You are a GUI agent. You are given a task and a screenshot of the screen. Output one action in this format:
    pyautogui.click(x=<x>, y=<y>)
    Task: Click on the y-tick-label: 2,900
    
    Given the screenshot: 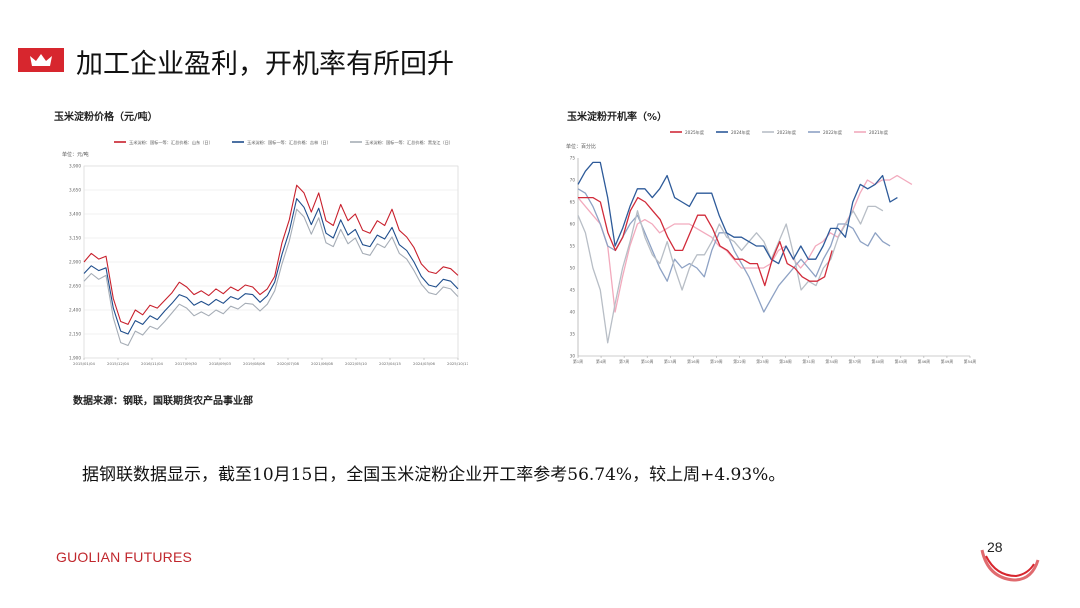 What is the action you would take?
    pyautogui.click(x=75, y=262)
    